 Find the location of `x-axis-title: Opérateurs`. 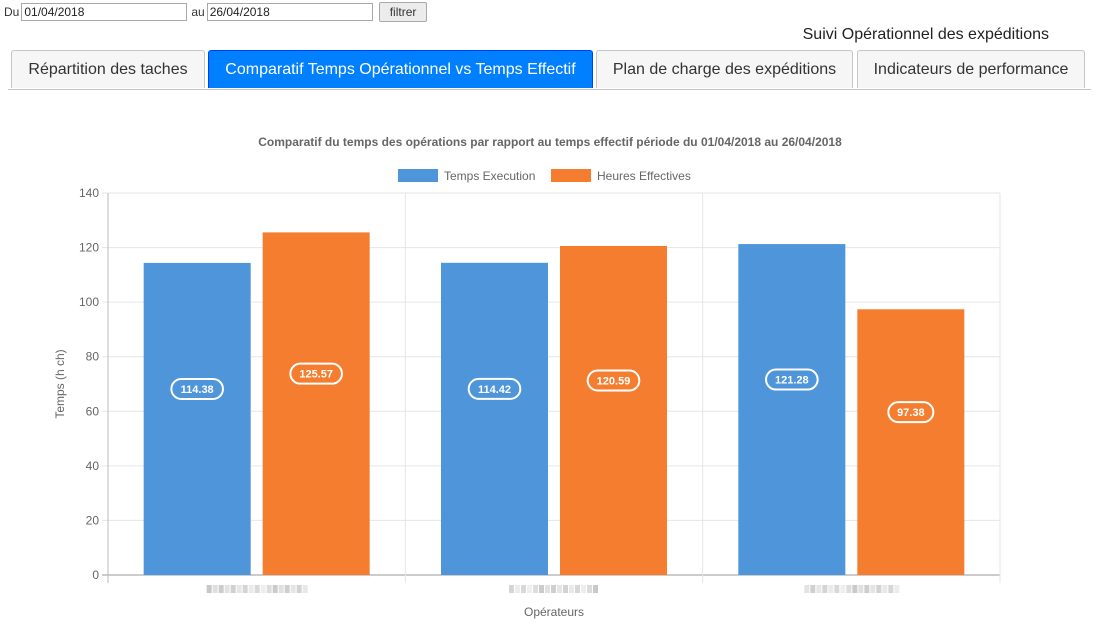

x-axis-title: Opérateurs is located at coordinates (554, 612).